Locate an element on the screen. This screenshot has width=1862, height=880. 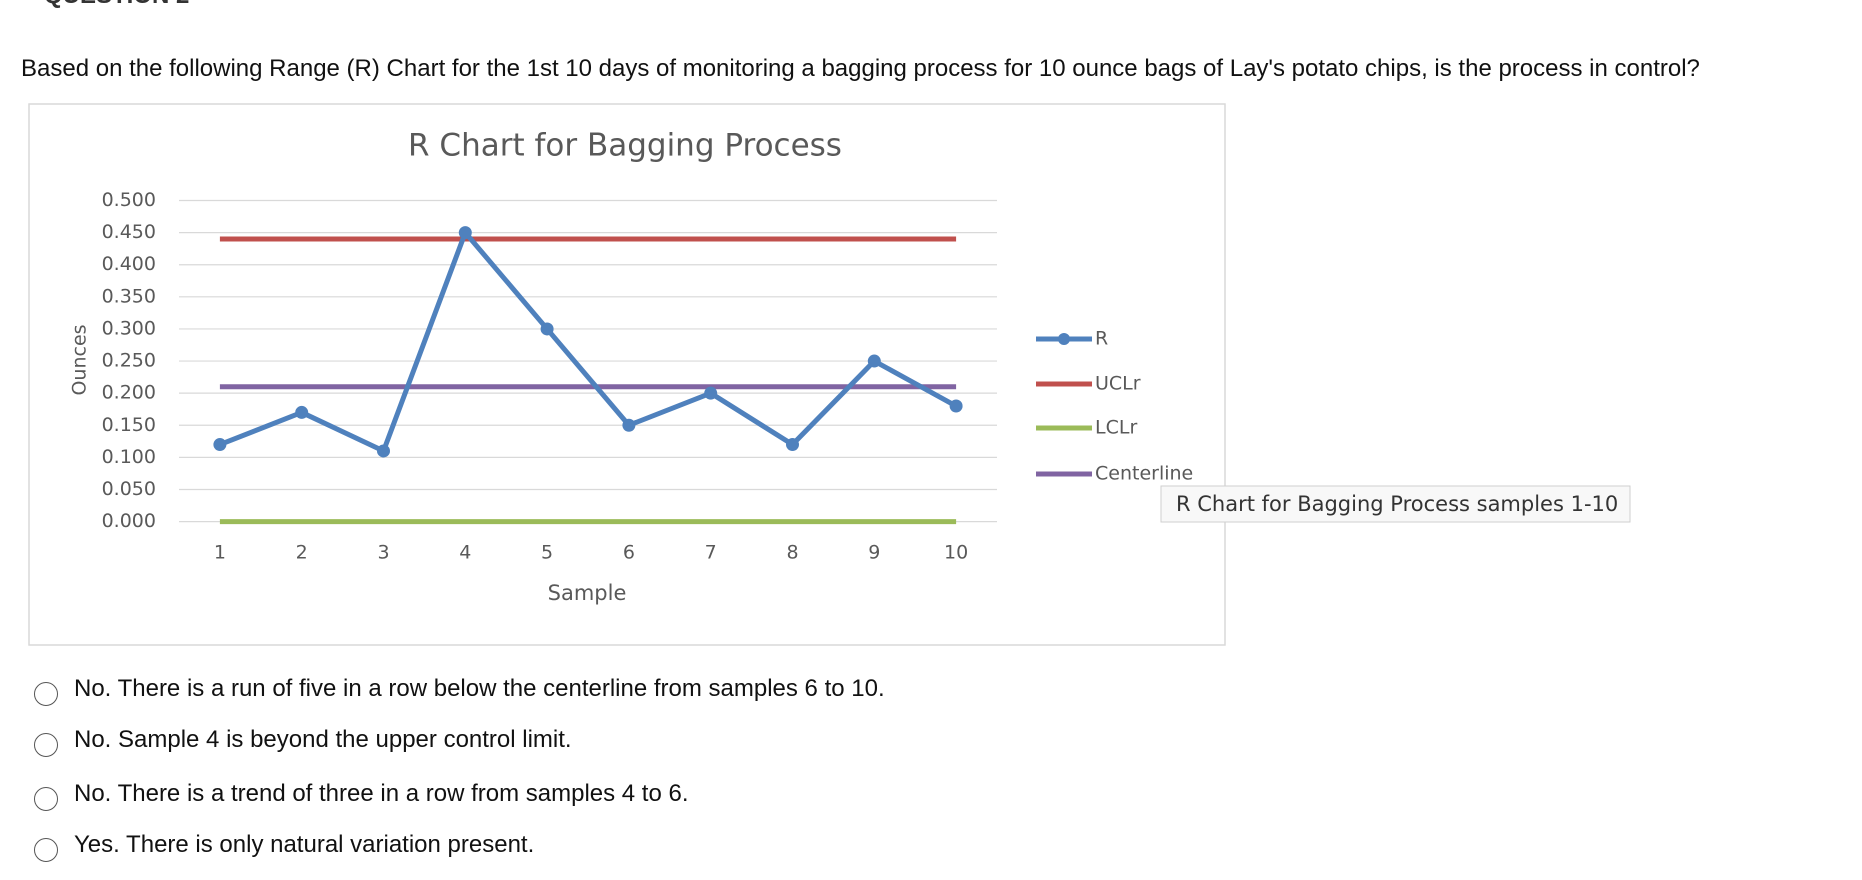
legend-label: Centerline is located at coordinates (1144, 474).